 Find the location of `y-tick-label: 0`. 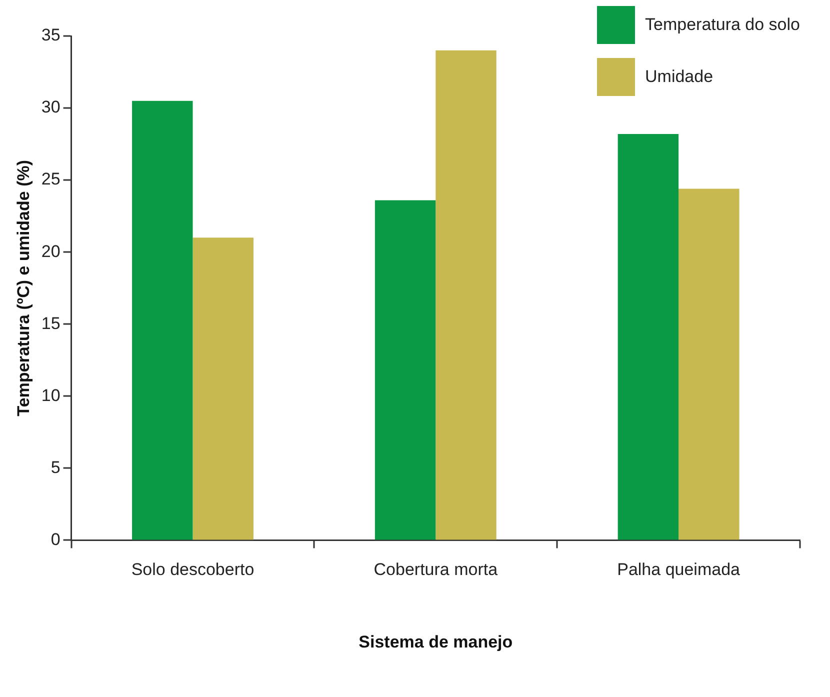

y-tick-label: 0 is located at coordinates (55, 539).